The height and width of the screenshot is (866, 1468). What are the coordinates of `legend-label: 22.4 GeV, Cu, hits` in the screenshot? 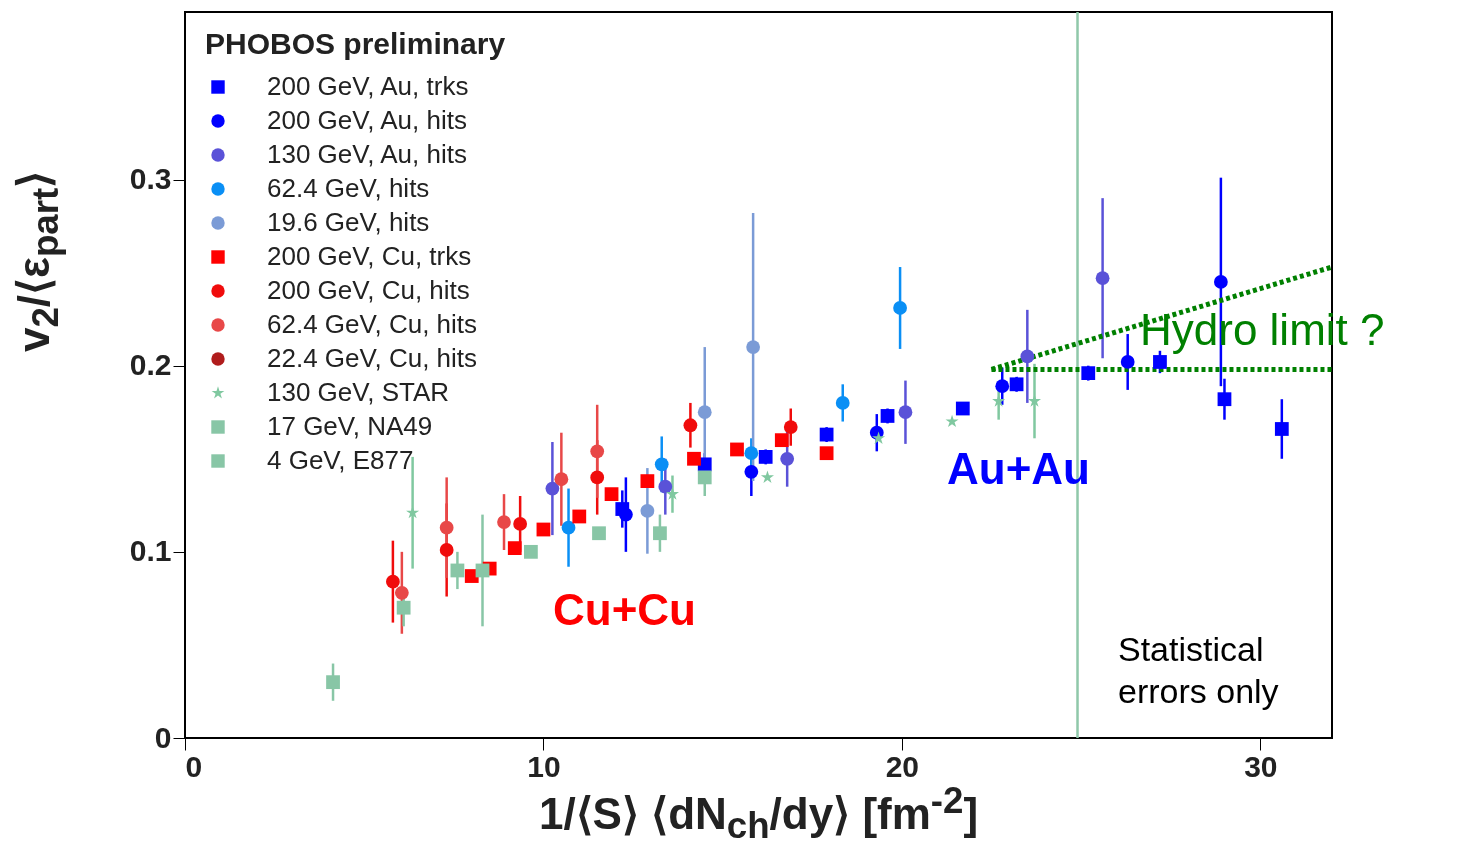 It's located at (372, 358).